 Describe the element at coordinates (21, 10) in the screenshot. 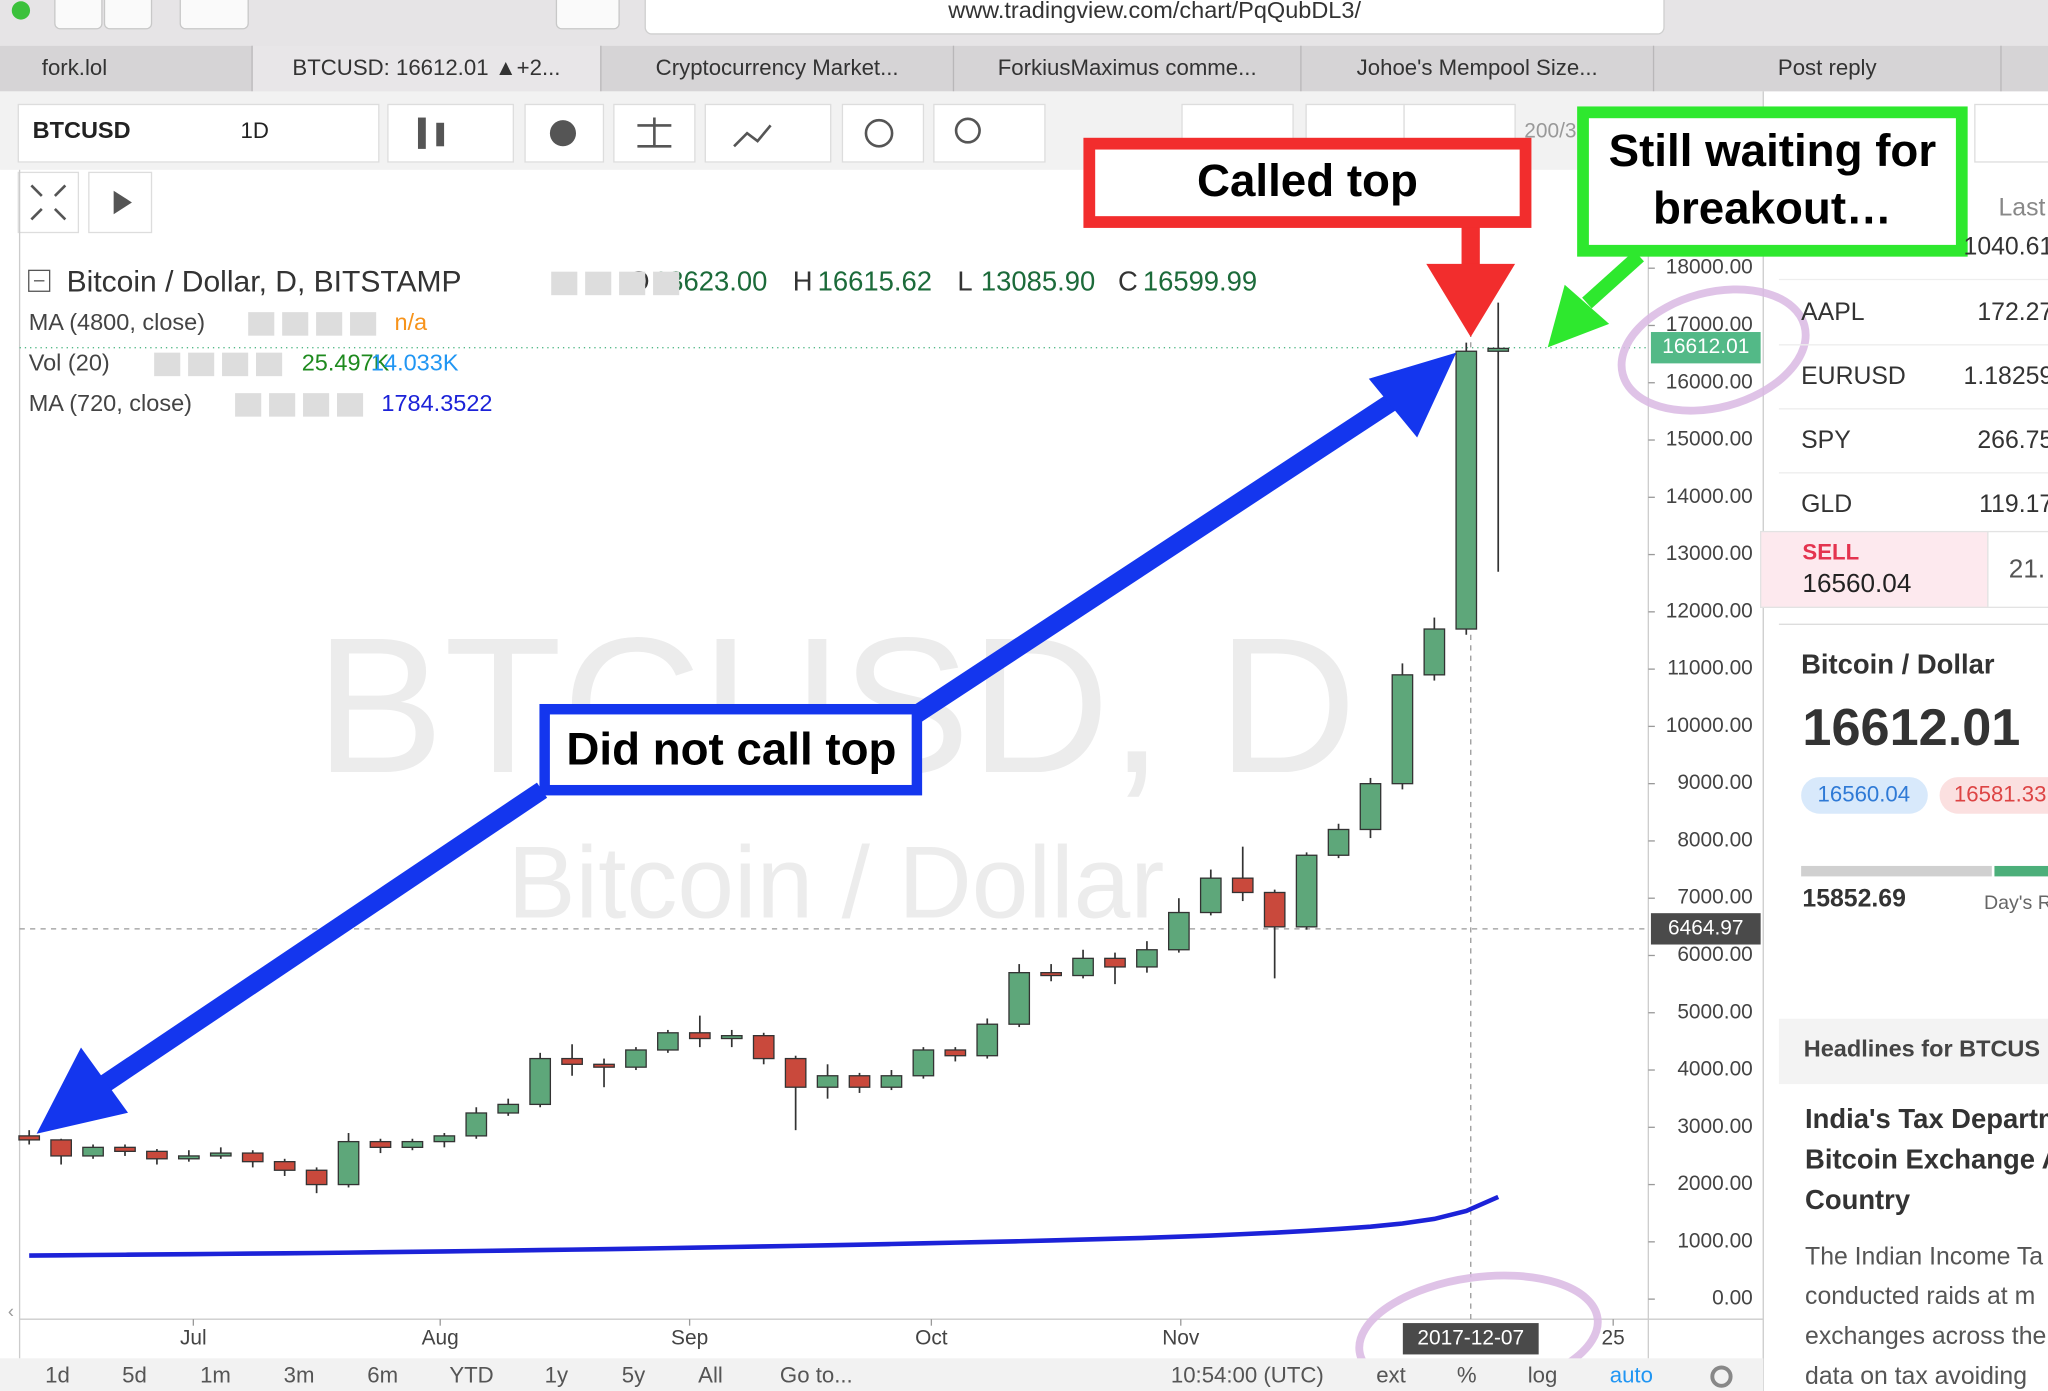

I see `window-button` at that location.